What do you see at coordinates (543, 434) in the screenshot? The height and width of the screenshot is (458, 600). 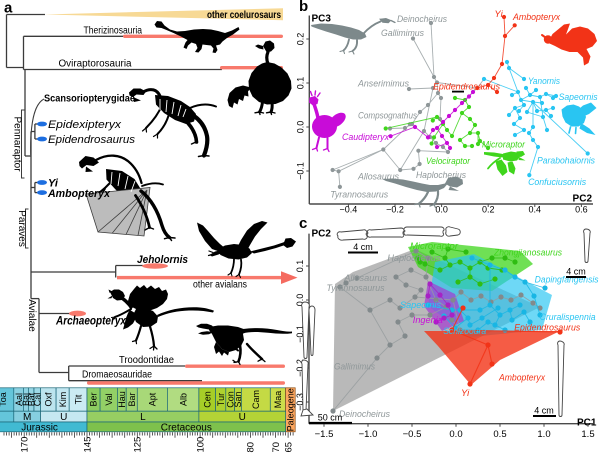 I see `svg-text: 1.0` at bounding box center [543, 434].